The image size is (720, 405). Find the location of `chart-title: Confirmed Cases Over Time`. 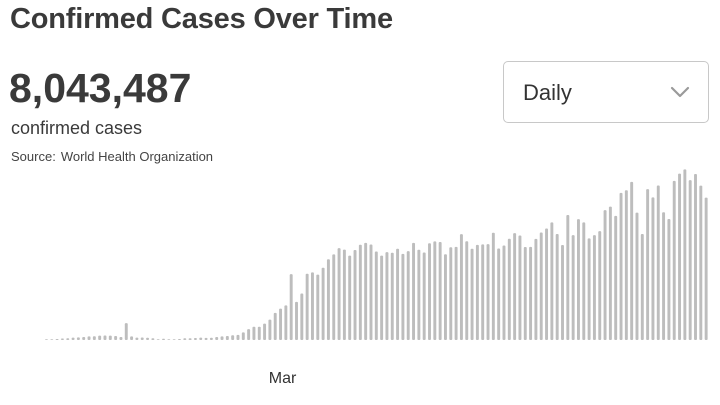

chart-title: Confirmed Cases Over Time is located at coordinates (201, 19).